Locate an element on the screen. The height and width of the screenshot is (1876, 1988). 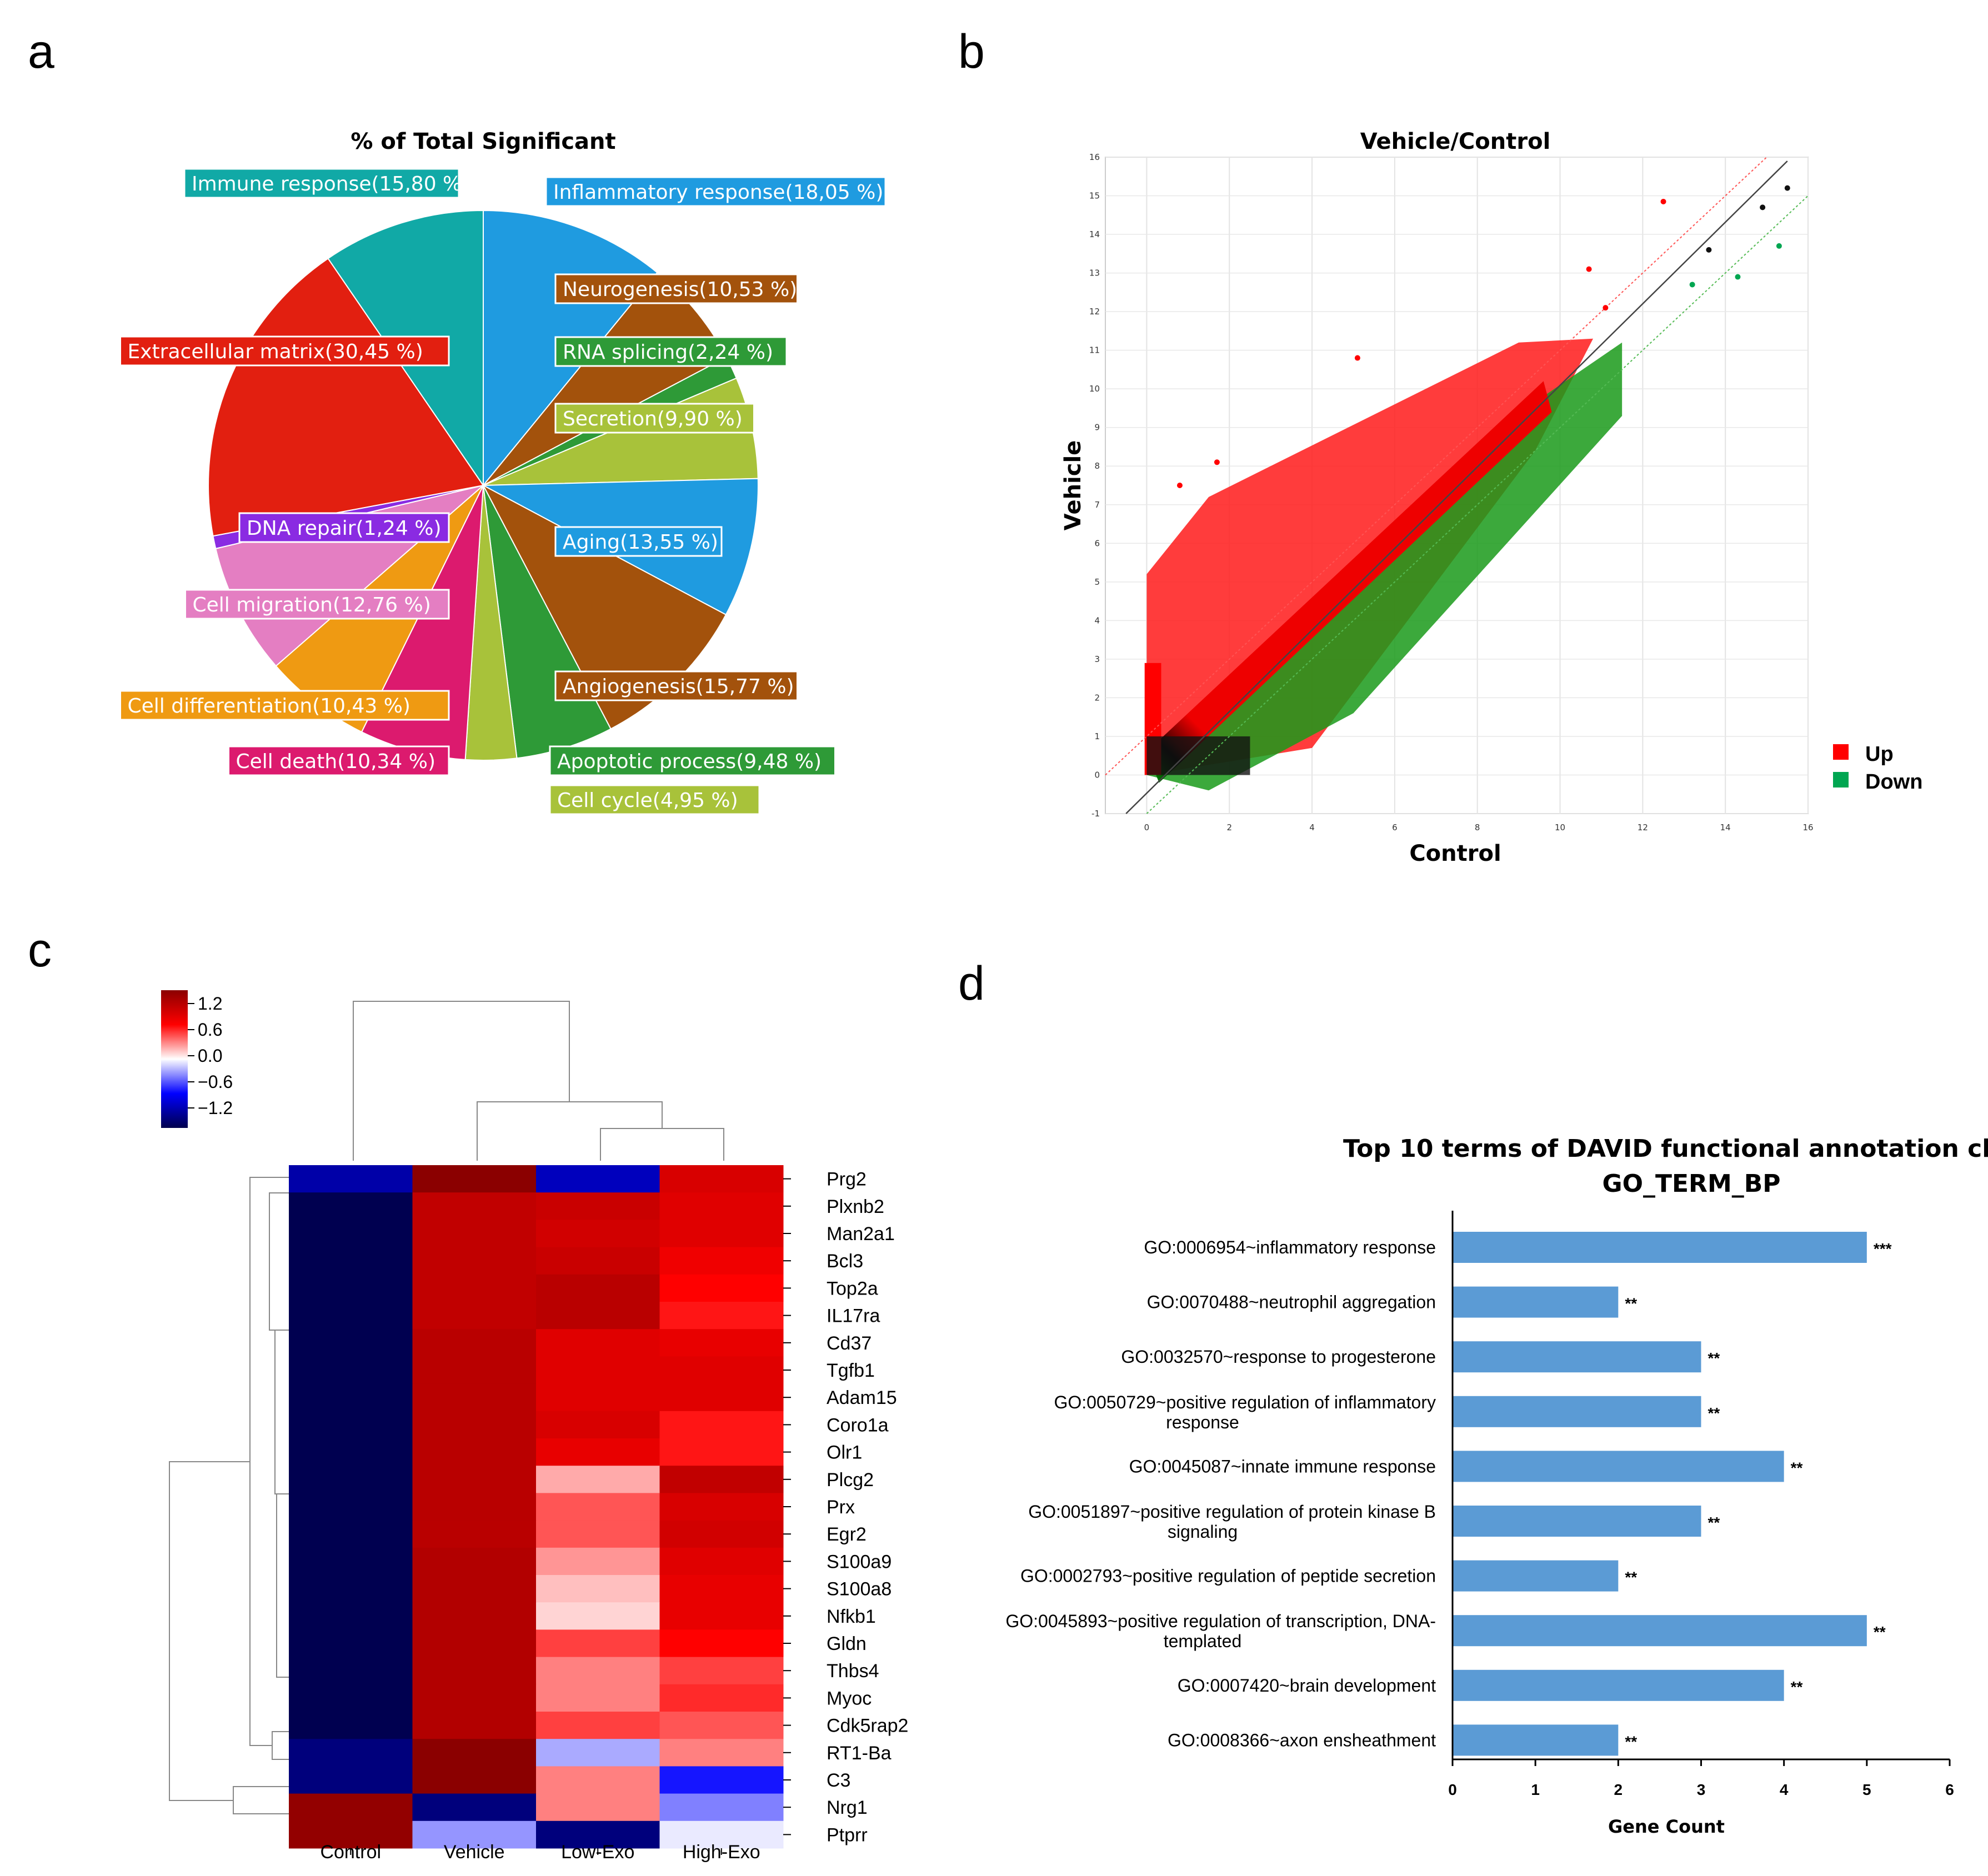
svg-text: Immune response(15,80 %) is located at coordinates (330, 184).